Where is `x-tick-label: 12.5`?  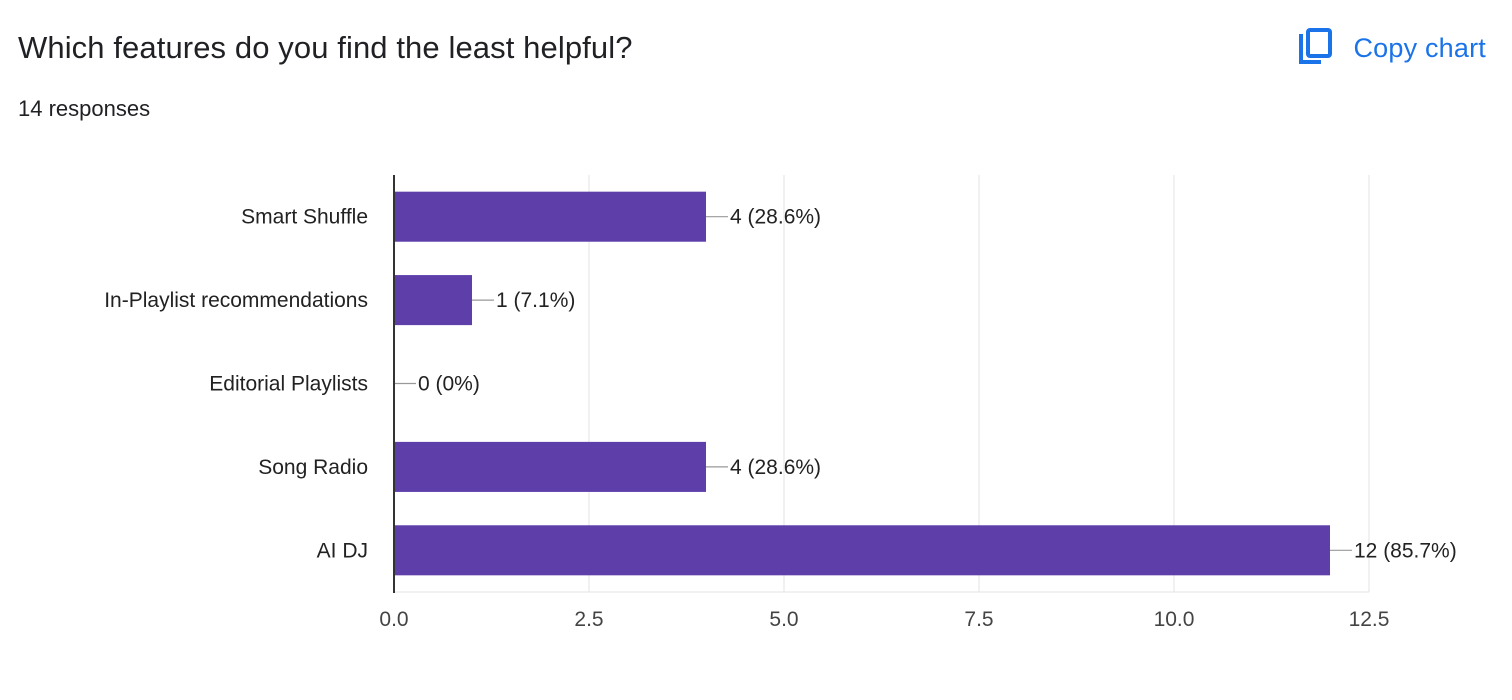 x-tick-label: 12.5 is located at coordinates (1369, 619).